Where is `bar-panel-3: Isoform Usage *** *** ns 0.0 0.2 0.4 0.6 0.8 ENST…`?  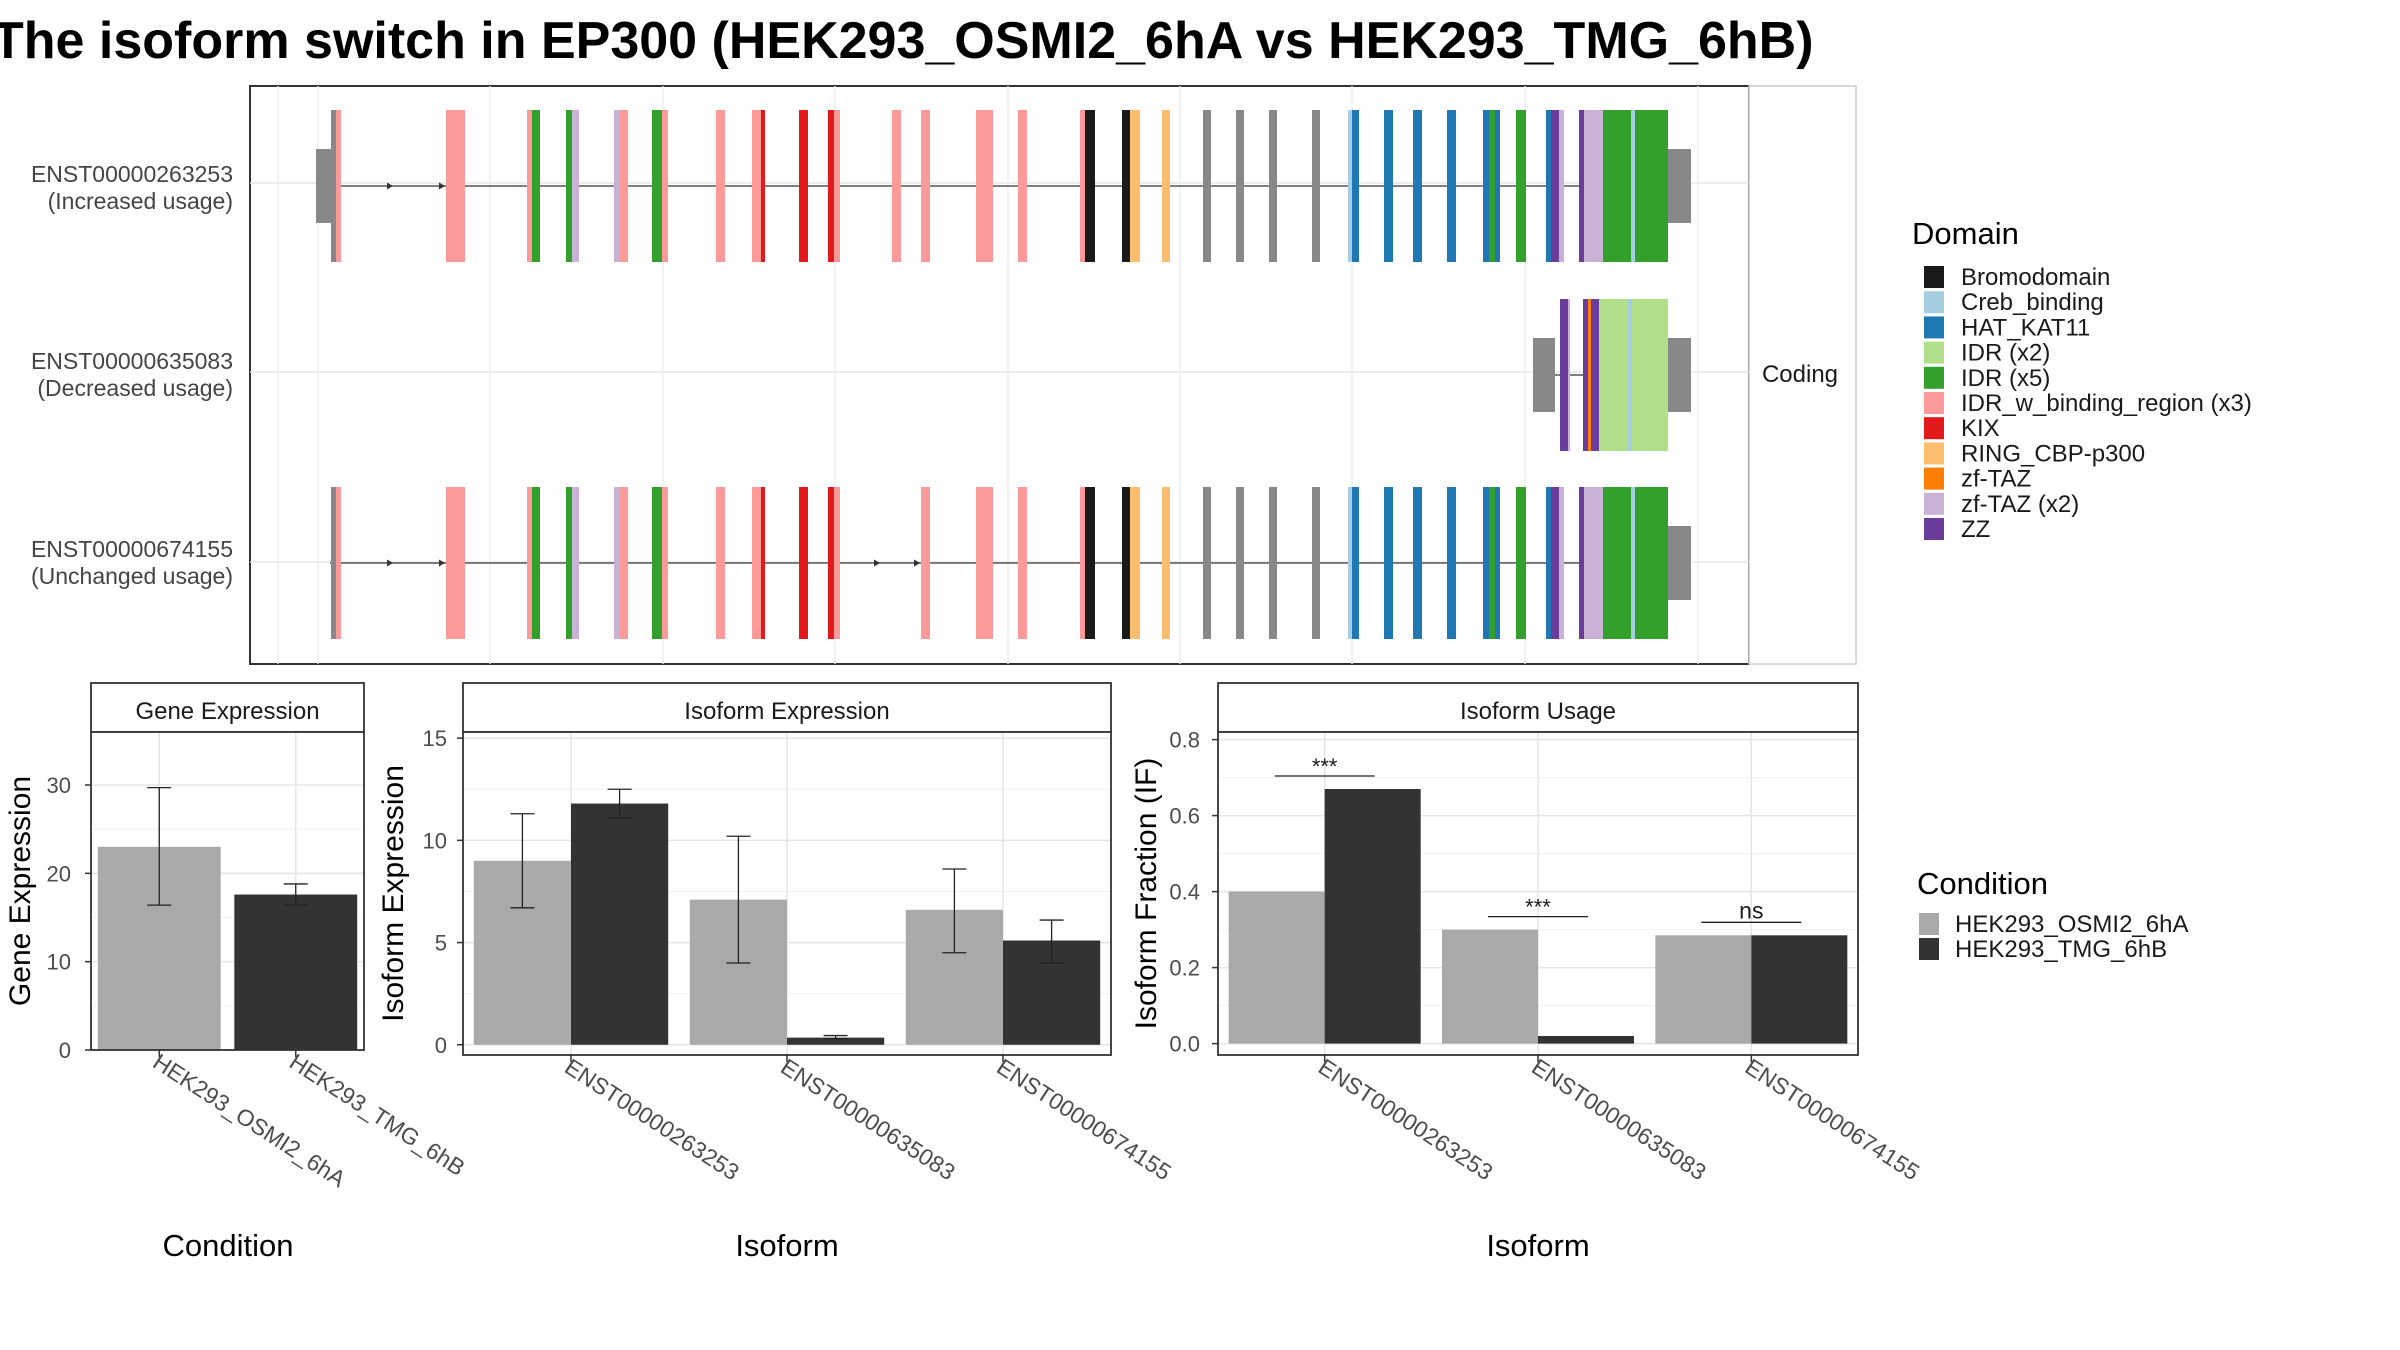 bar-panel-3: Isoform Usage *** *** ns 0.0 0.2 0.4 0.6 0.8 ENST… is located at coordinates (1527, 972).